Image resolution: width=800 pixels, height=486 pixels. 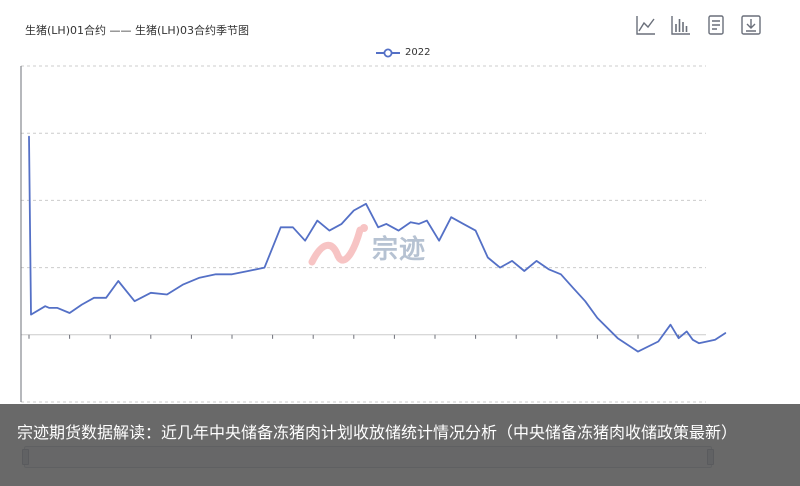 I want to click on legend-label: 2022, so click(x=418, y=52).